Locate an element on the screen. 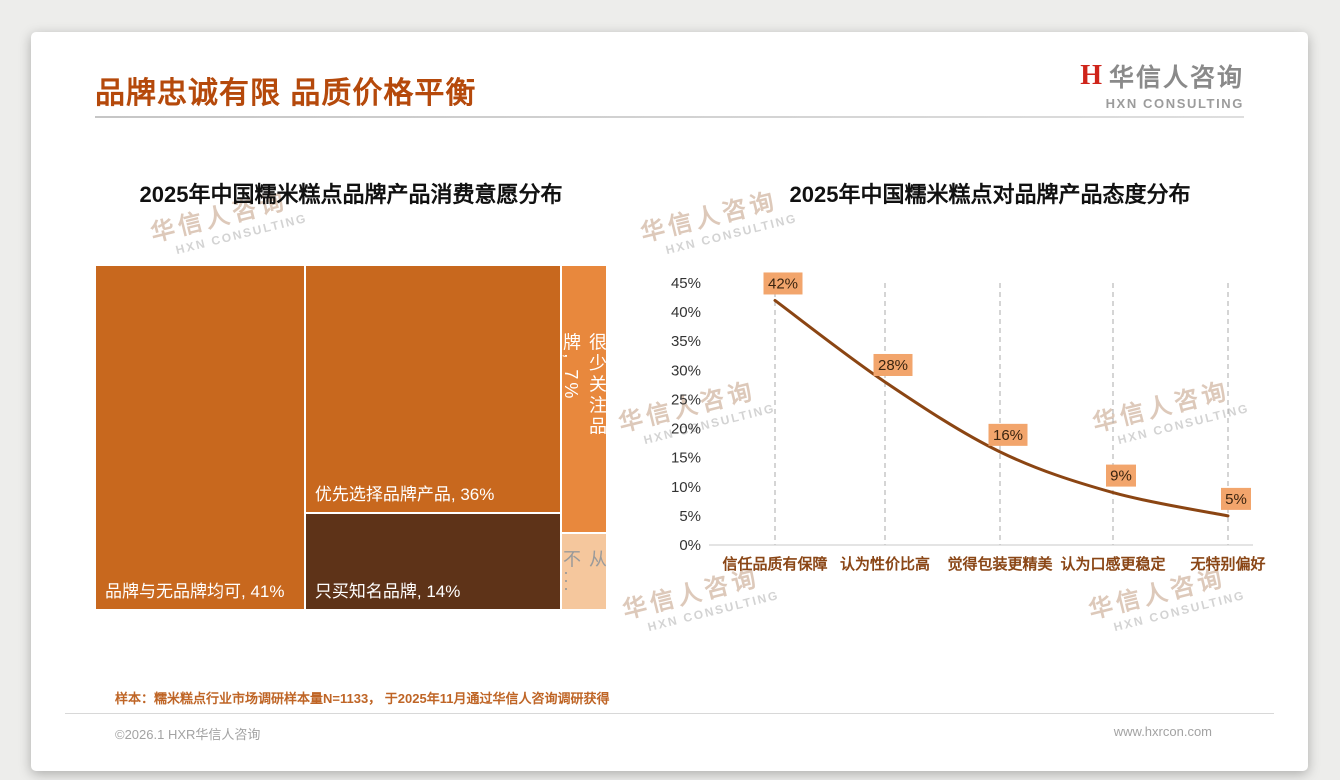 Image resolution: width=1340 pixels, height=780 pixels. logo-name-en: HXN CONSULTING is located at coordinates (1174, 103).